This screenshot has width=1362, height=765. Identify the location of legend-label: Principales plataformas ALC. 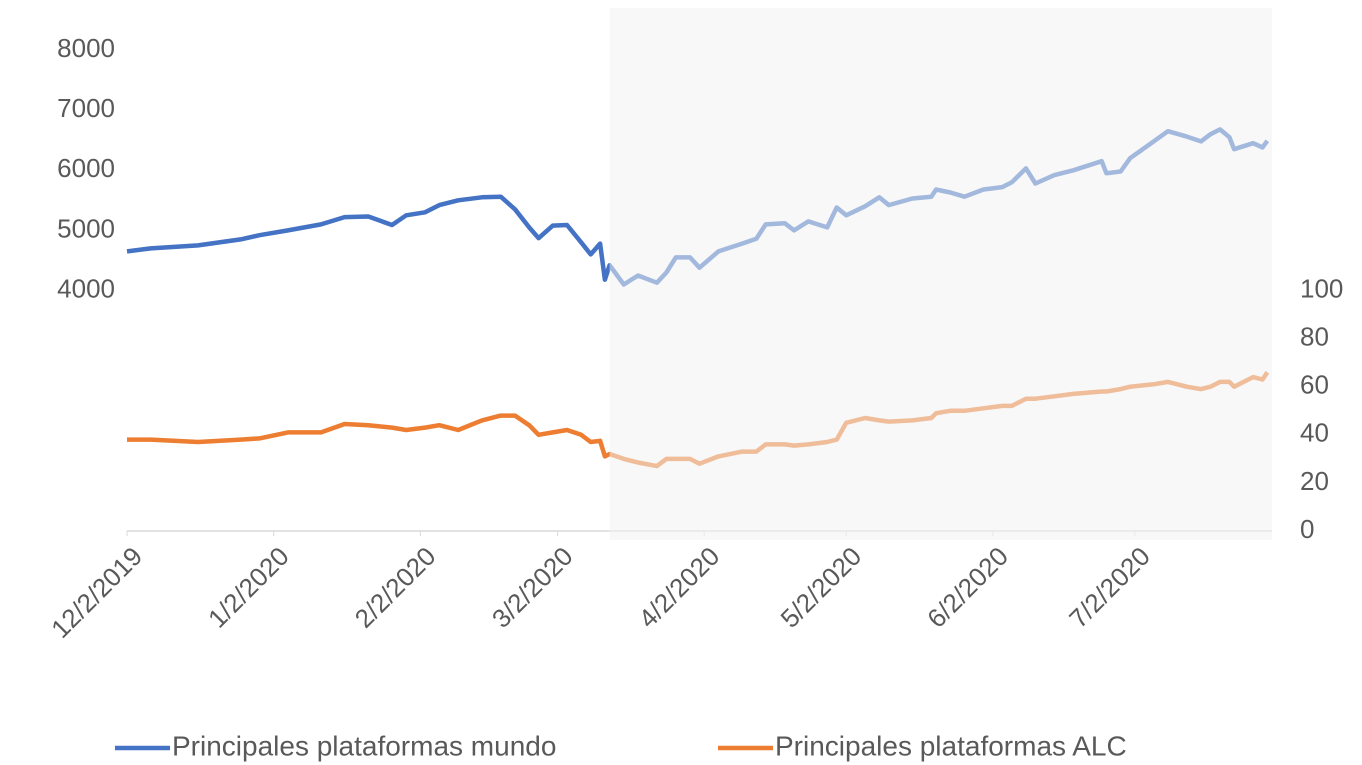
(951, 745).